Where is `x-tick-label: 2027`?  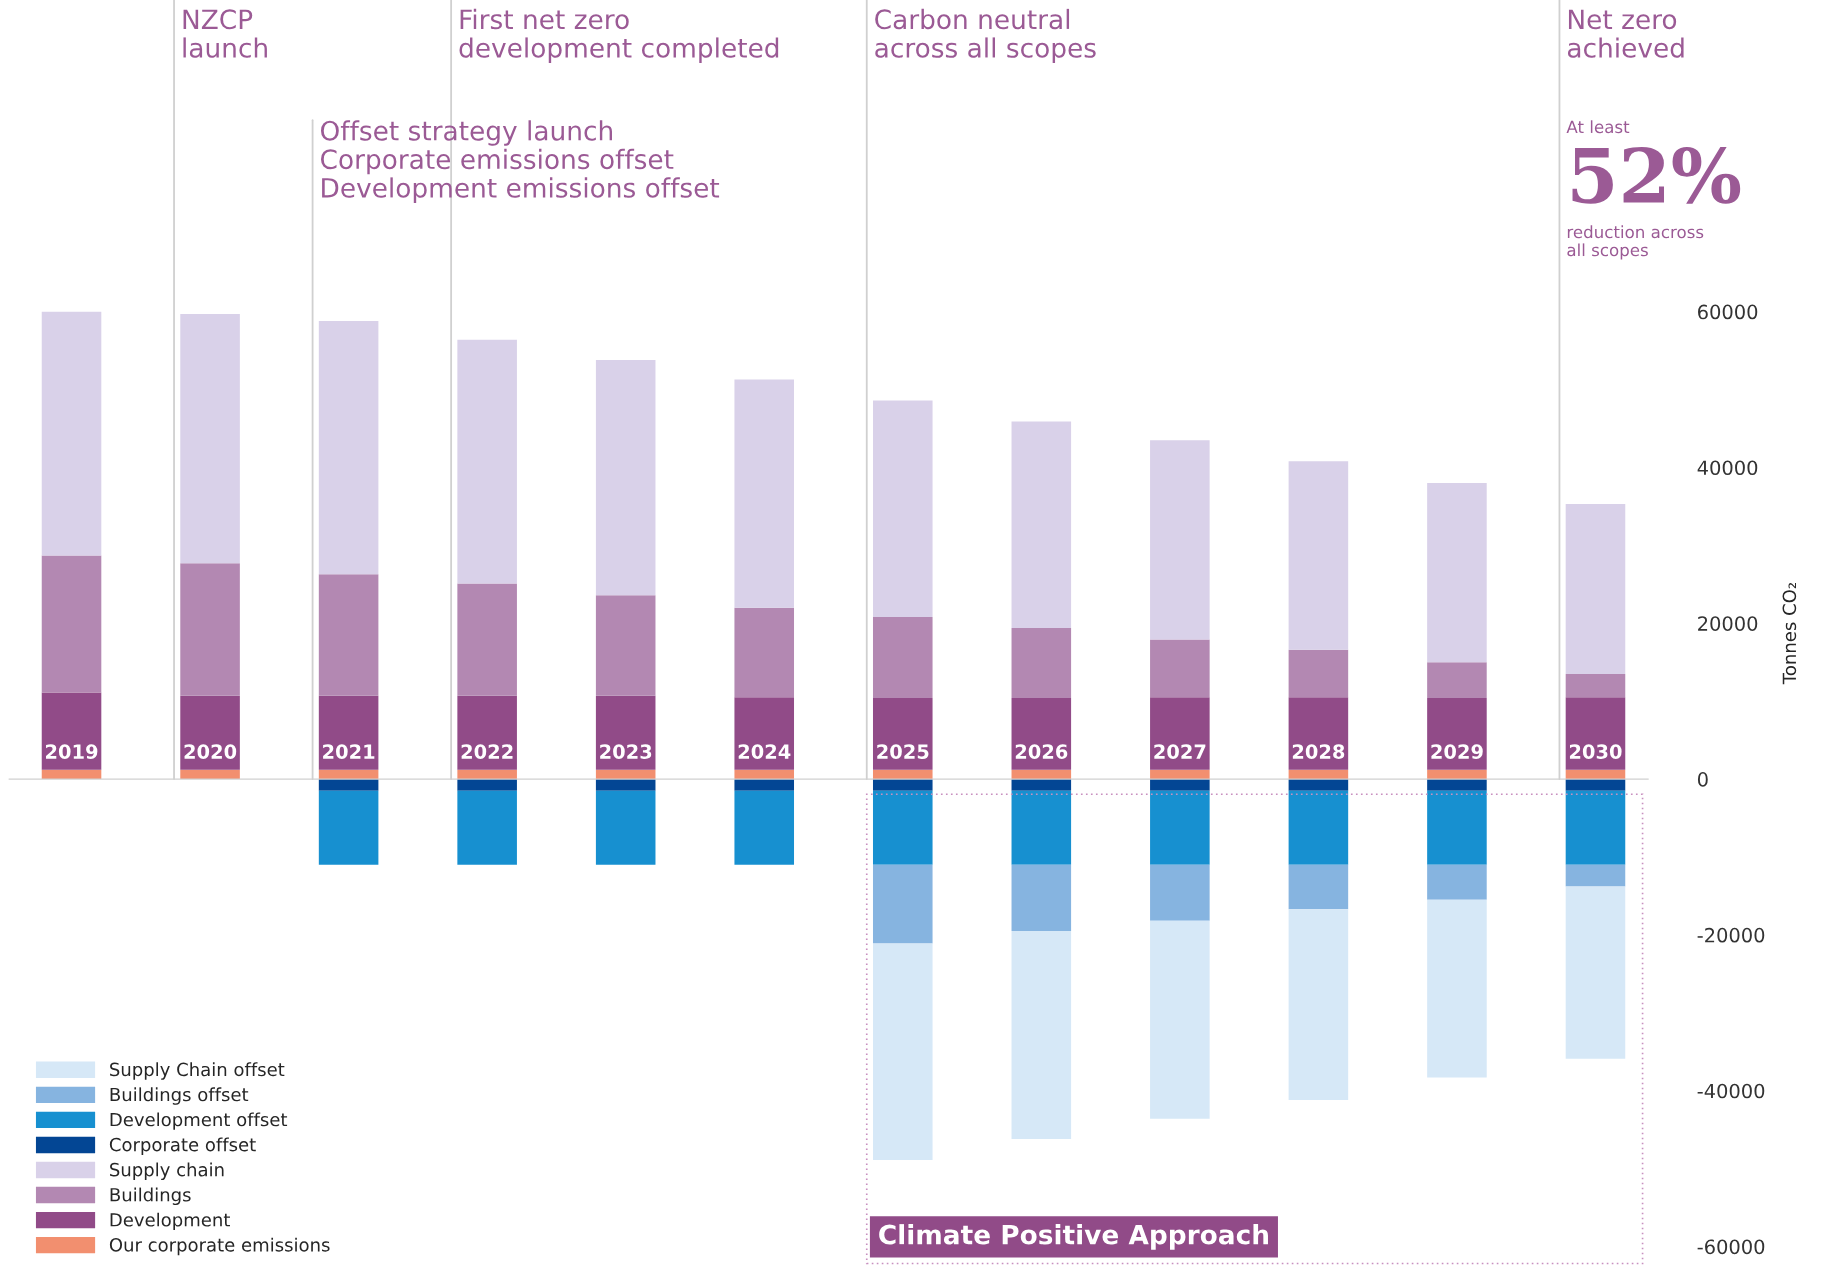
x-tick-label: 2027 is located at coordinates (1180, 751).